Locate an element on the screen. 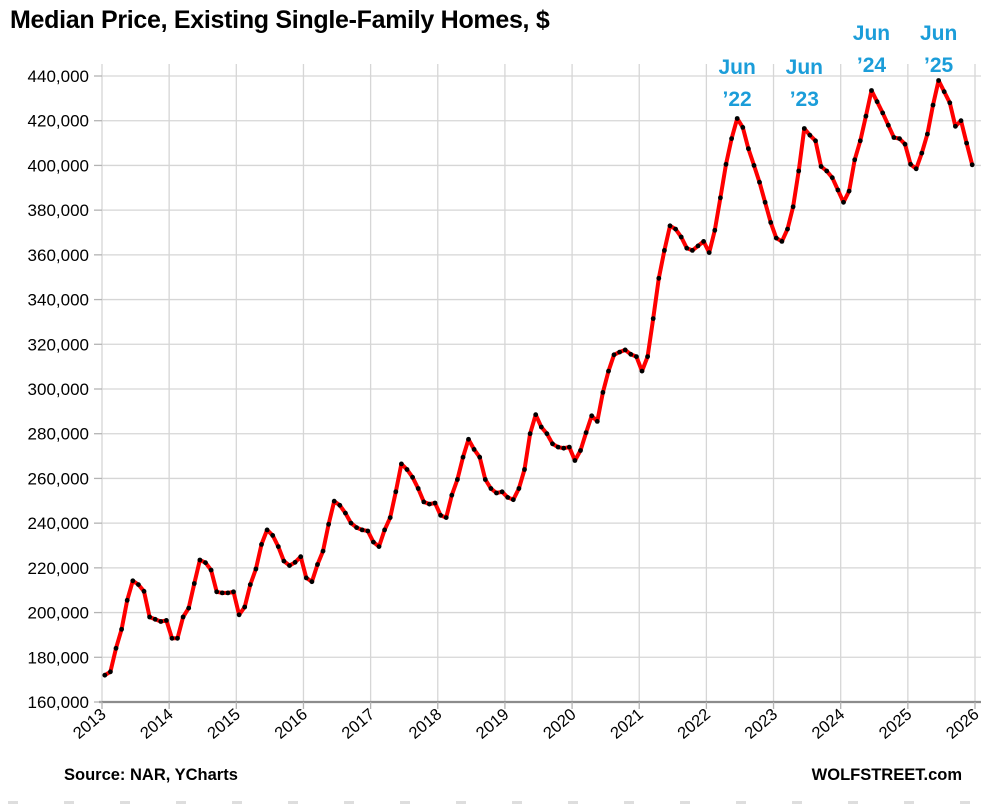  x-axis-label: 2020 is located at coordinates (560, 723).